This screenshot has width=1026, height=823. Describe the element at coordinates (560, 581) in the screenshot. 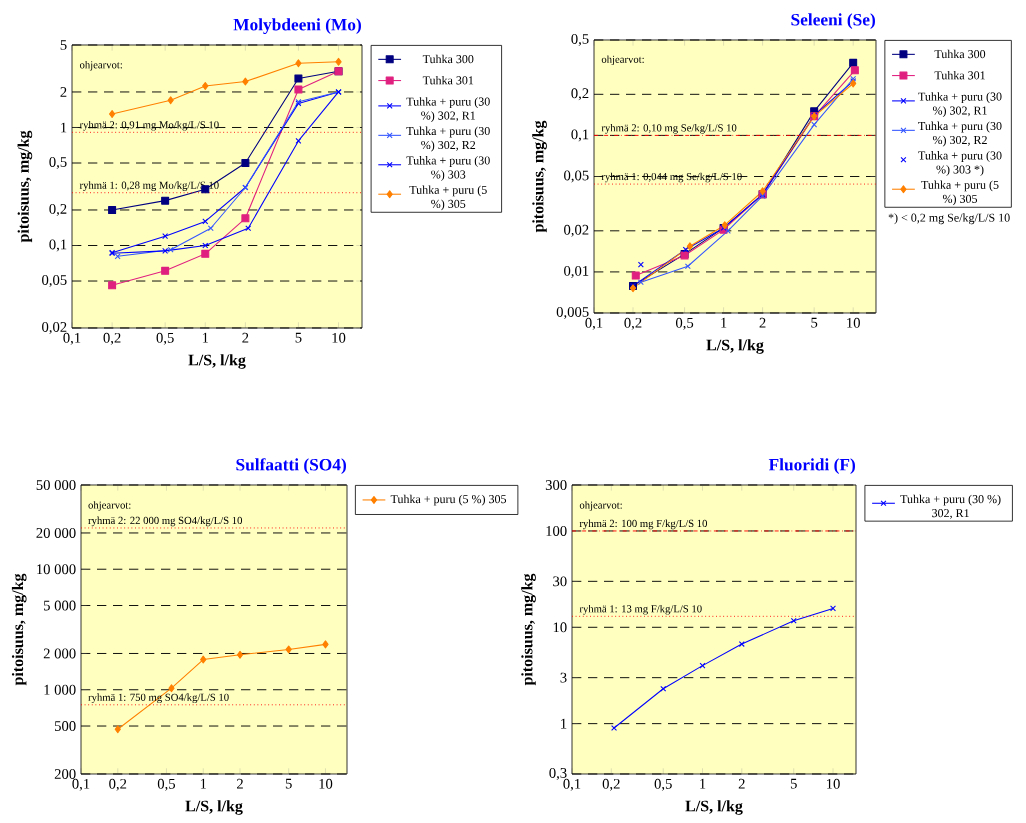

I see `y-tick-label: 30` at that location.